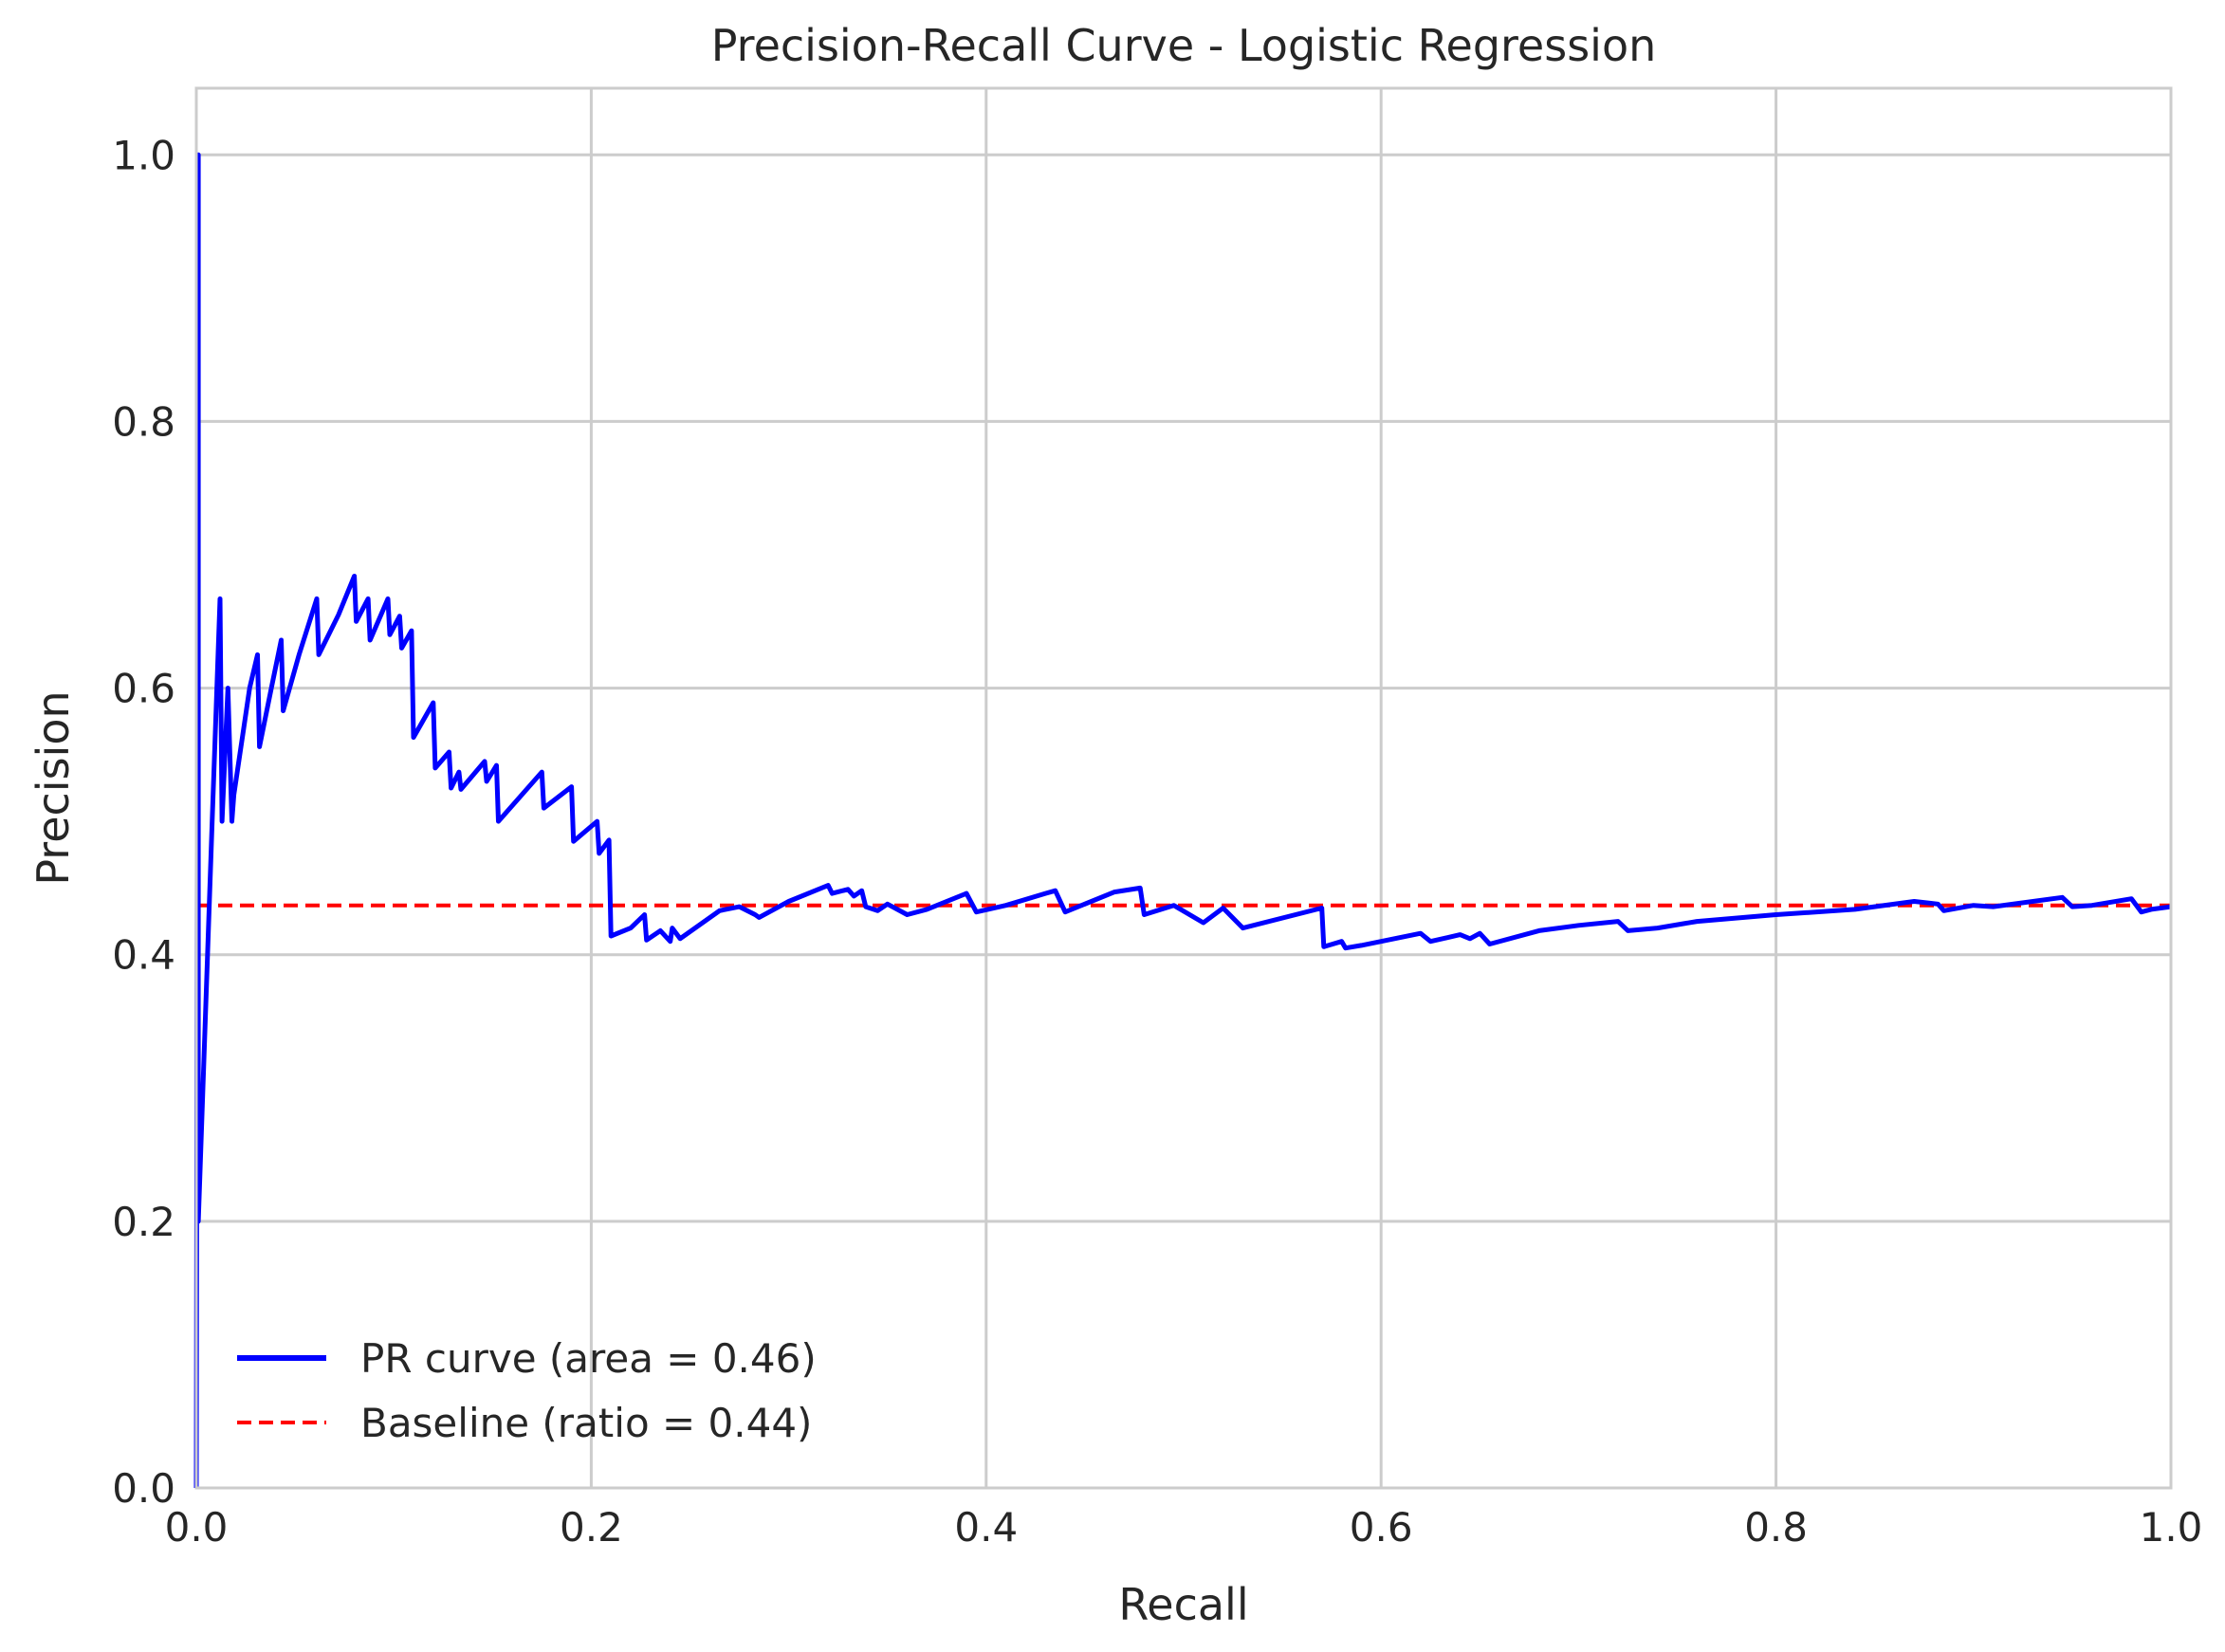  What do you see at coordinates (143, 421) in the screenshot?
I see `y-tick-label: 0.8` at bounding box center [143, 421].